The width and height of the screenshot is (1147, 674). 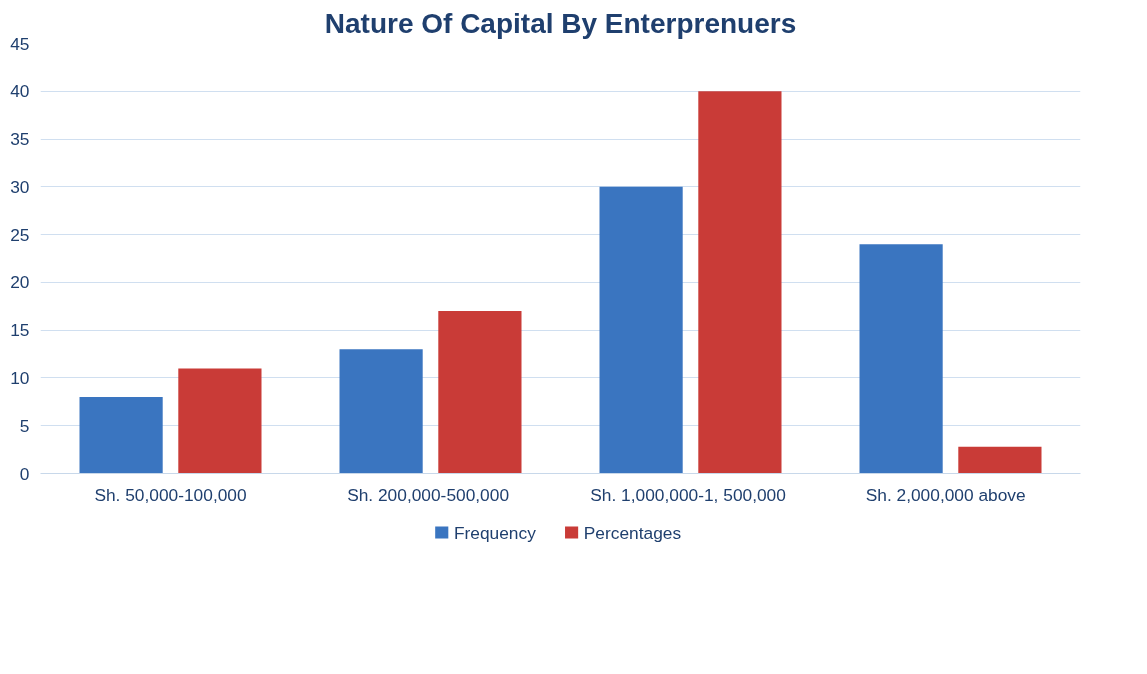 I want to click on y-tick-label: 40, so click(x=20, y=91).